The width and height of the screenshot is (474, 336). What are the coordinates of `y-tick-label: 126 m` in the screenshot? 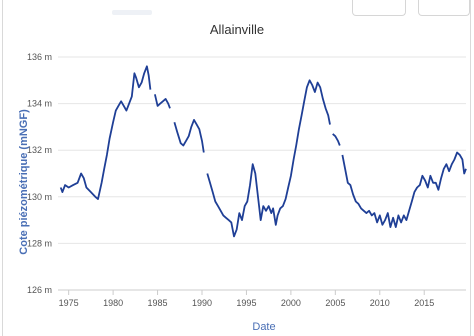 It's located at (39, 290).